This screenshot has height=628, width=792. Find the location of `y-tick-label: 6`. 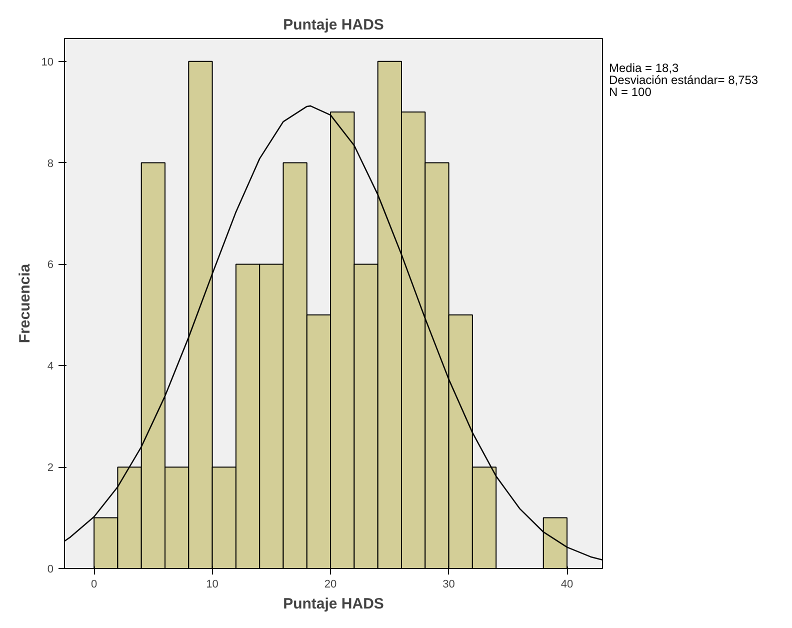

y-tick-label: 6 is located at coordinates (50, 265).